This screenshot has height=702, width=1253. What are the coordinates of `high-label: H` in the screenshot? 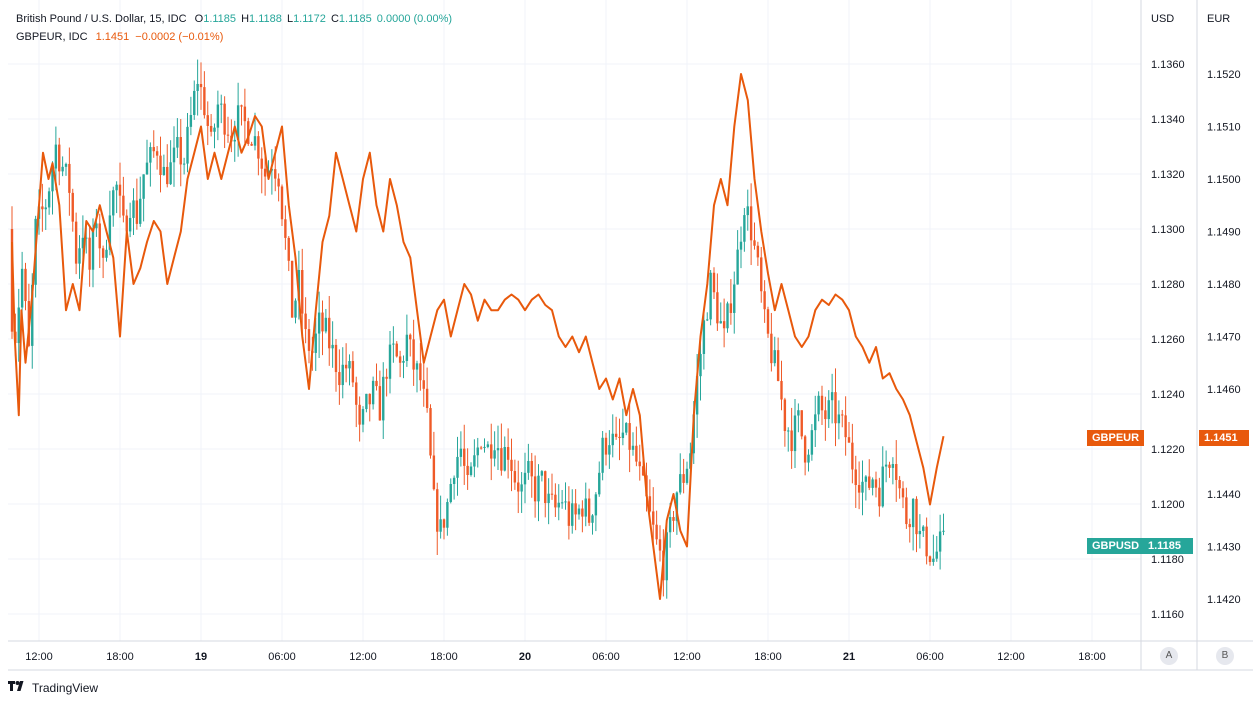 It's located at (245, 19).